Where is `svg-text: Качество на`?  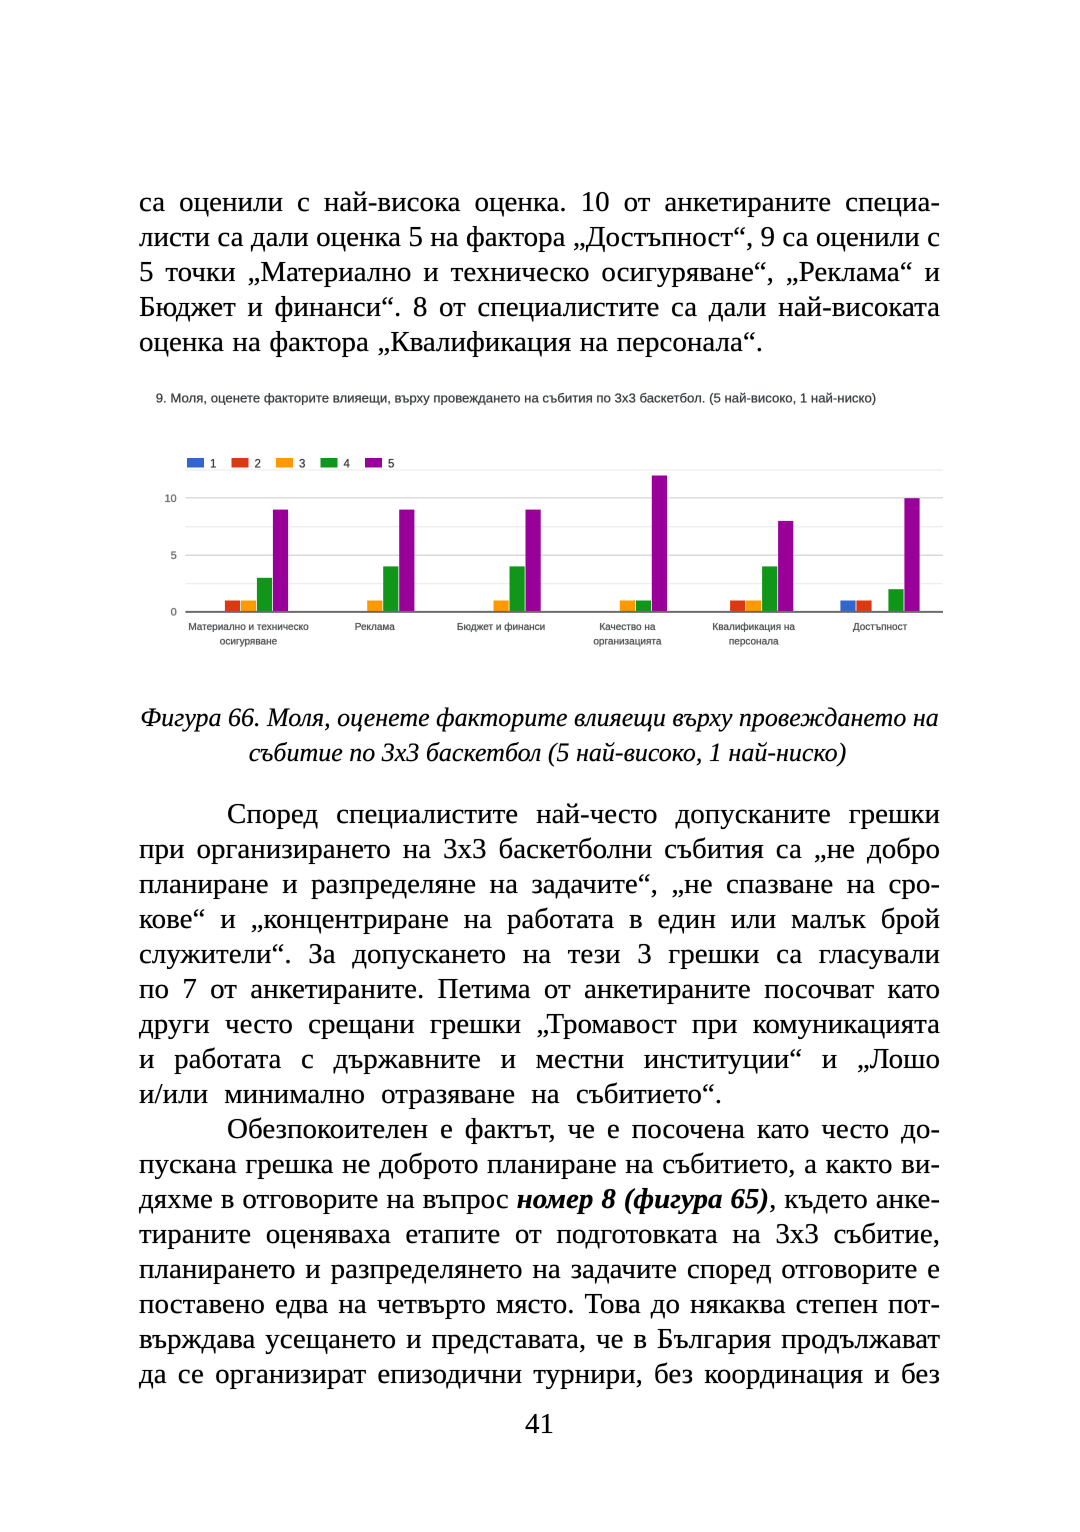 svg-text: Качество на is located at coordinates (627, 627).